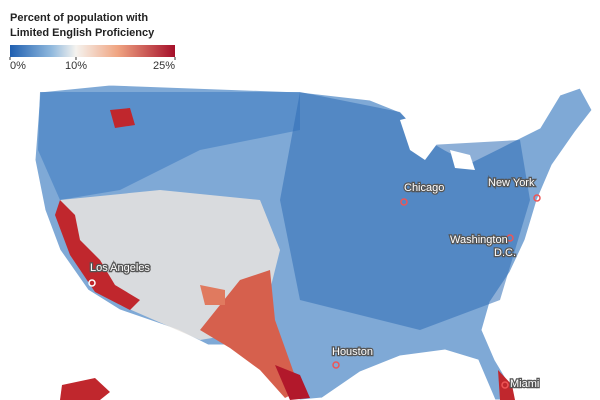 The image size is (600, 400). I want to click on city-label: Washington, so click(479, 240).